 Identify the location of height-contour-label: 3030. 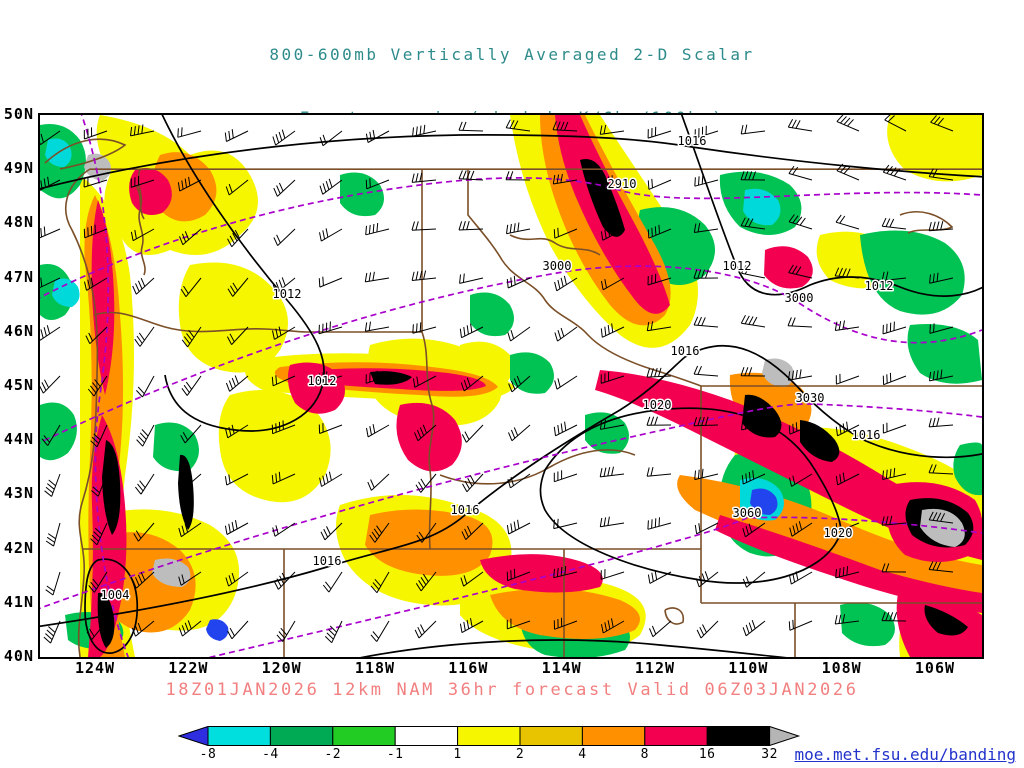
(810, 398).